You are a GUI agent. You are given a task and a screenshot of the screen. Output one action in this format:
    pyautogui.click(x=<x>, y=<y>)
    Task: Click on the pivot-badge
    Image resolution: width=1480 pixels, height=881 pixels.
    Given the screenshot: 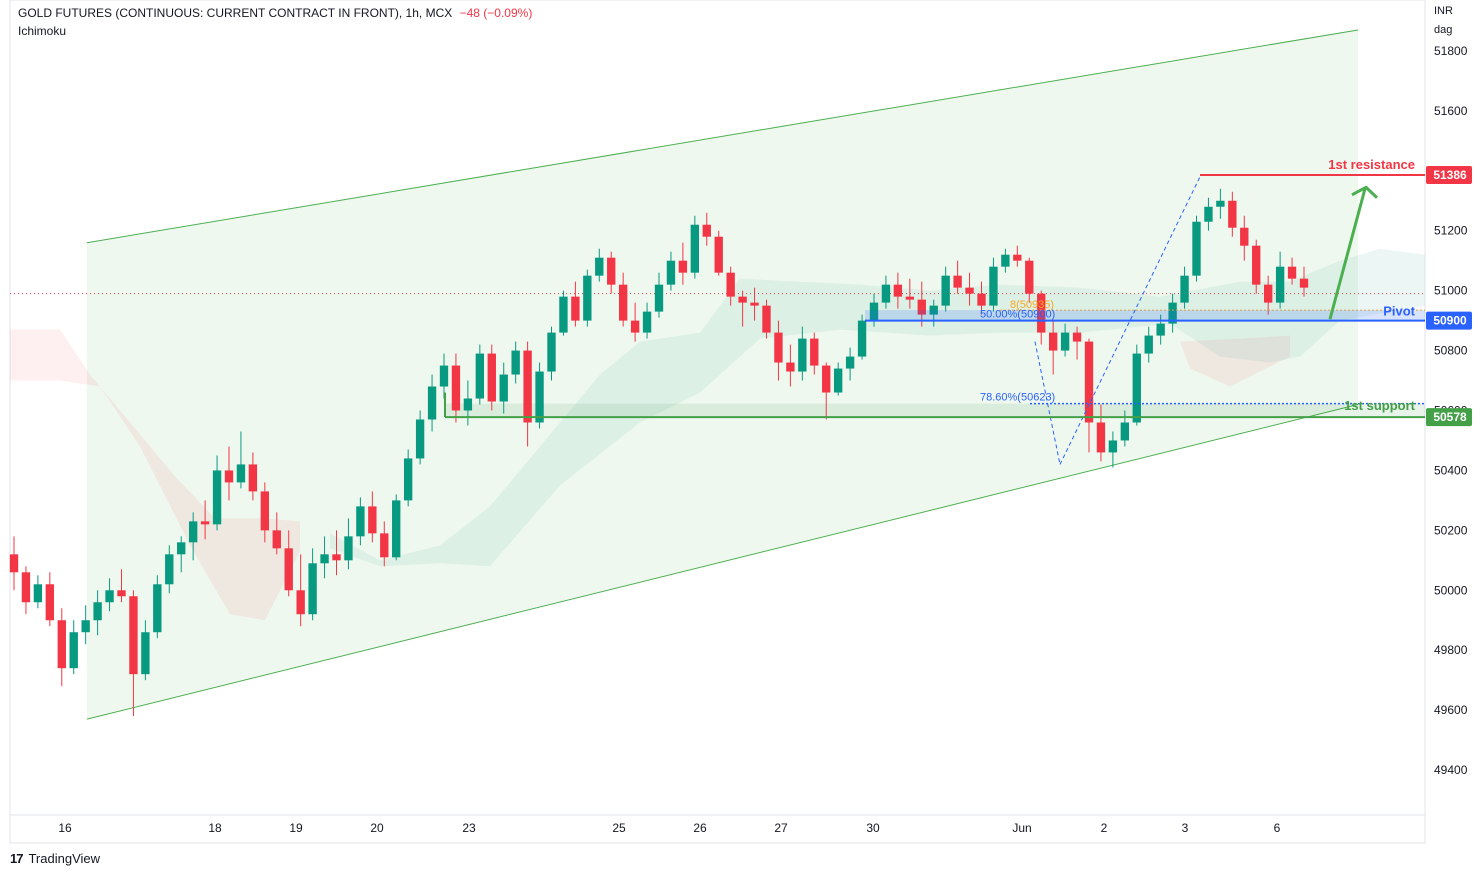 What is the action you would take?
    pyautogui.click(x=1449, y=320)
    